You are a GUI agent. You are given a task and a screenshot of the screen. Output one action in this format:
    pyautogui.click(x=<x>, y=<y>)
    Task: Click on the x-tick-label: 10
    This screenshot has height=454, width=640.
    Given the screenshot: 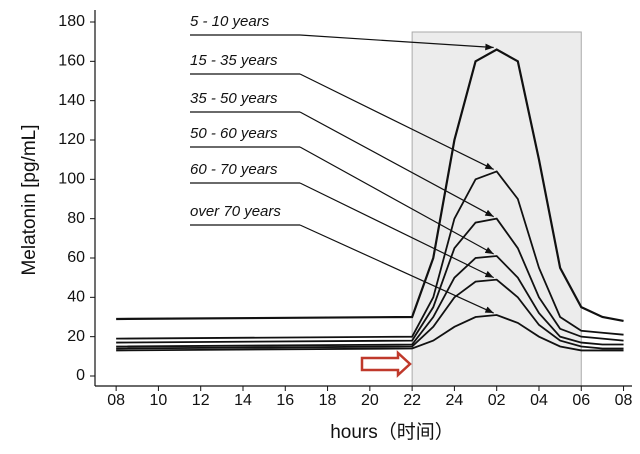 What is the action you would take?
    pyautogui.click(x=159, y=400)
    